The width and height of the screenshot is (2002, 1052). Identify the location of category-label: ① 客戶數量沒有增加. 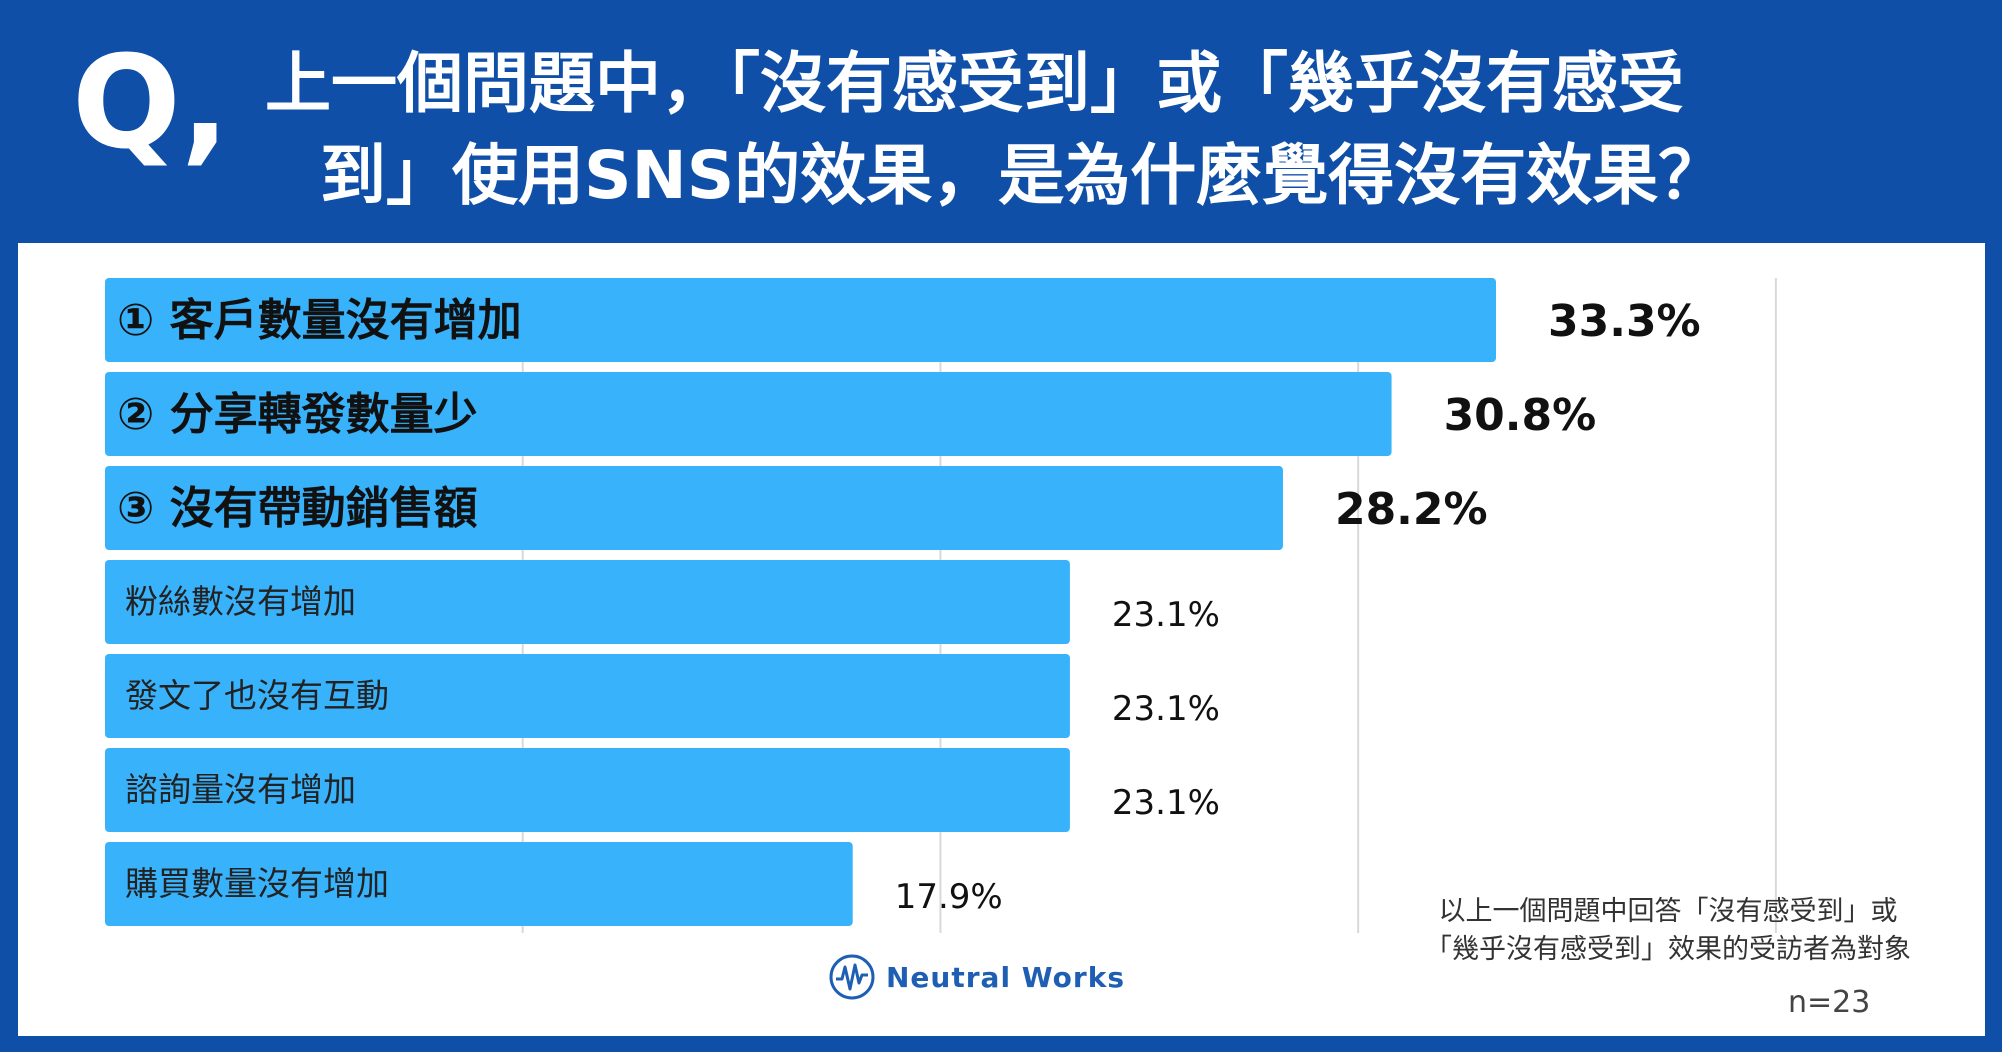
(319, 320).